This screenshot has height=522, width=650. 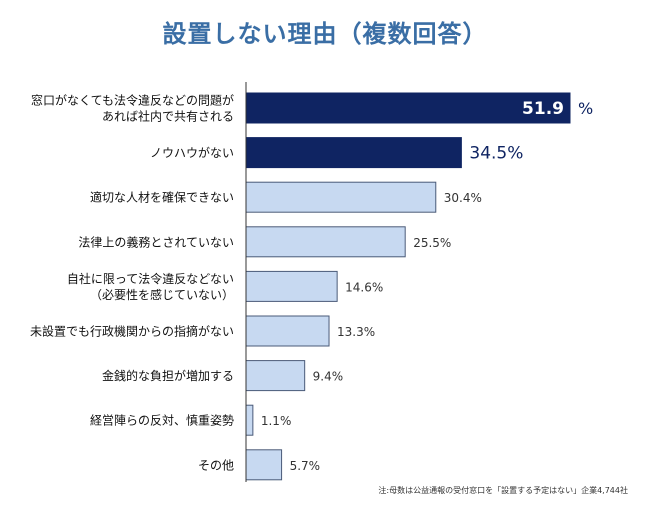 What do you see at coordinates (132, 331) in the screenshot?
I see `category-label: 未設置でも行政機関からの指摘がない` at bounding box center [132, 331].